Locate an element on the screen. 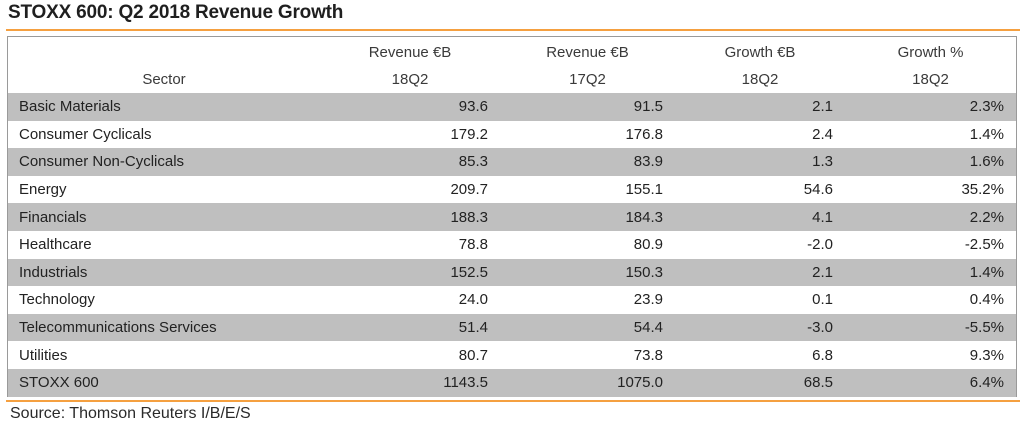 This screenshot has width=1024, height=431. growth-pct-cell: 1.6% is located at coordinates (930, 162).